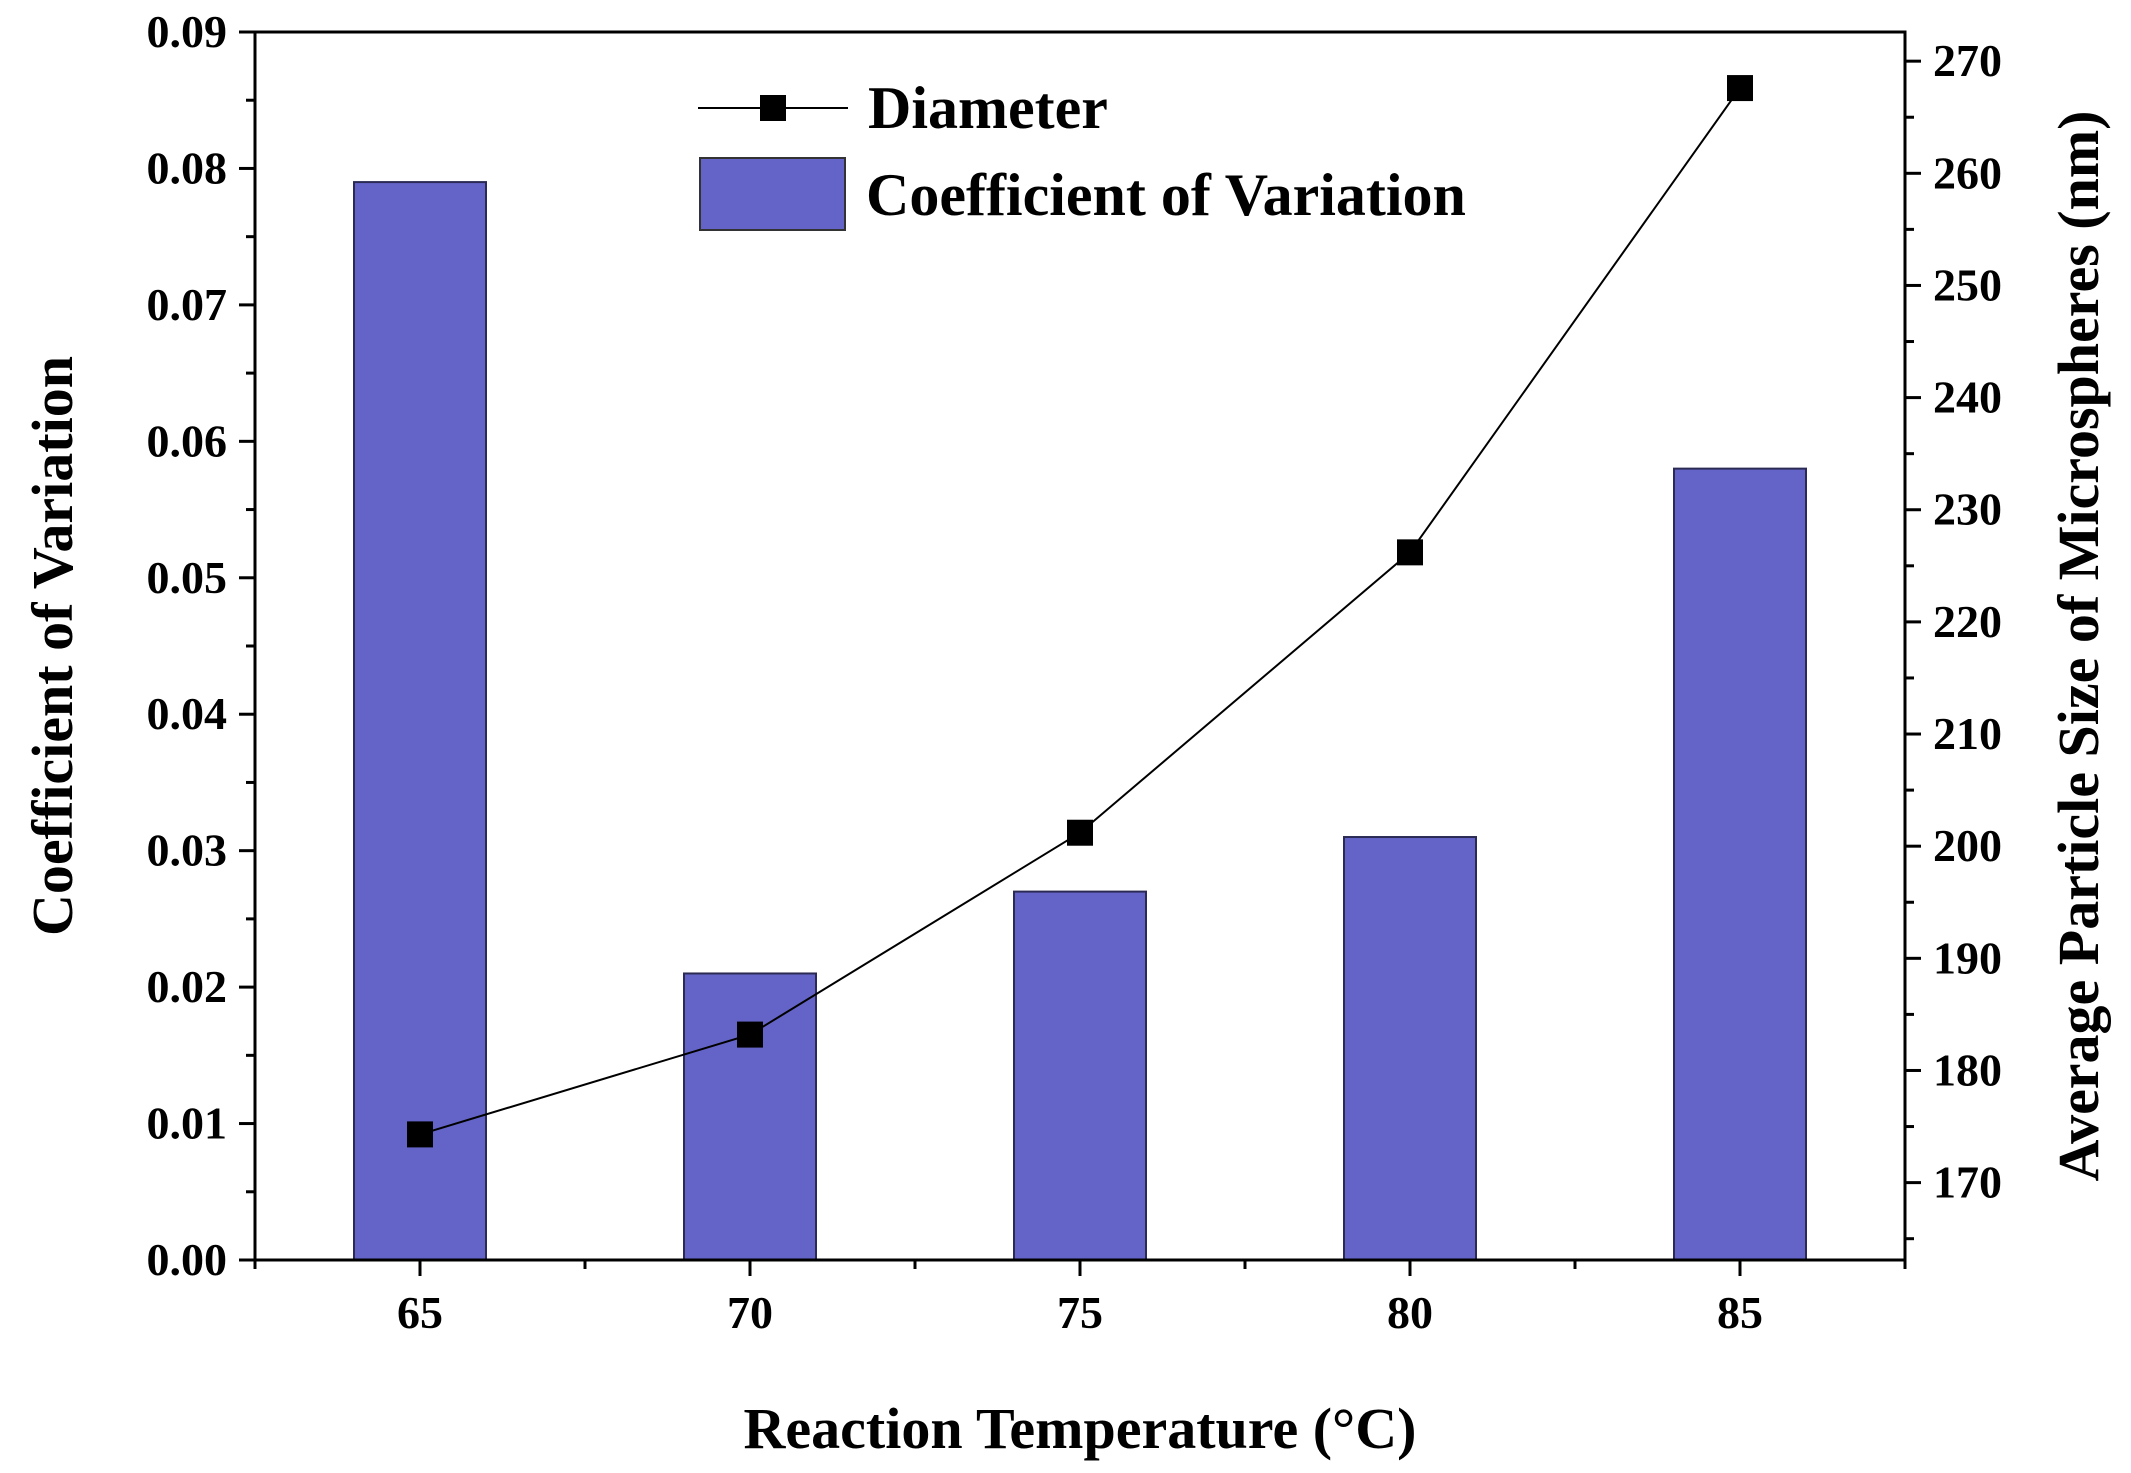 The height and width of the screenshot is (1473, 2131). What do you see at coordinates (773, 108) in the screenshot?
I see `legend-diameter-marker` at bounding box center [773, 108].